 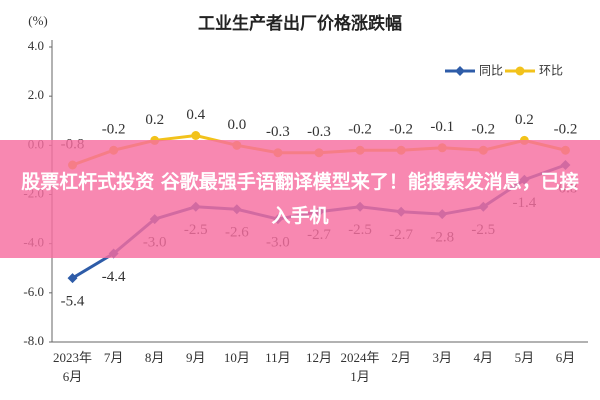 I want to click on x-tick-label: 2月, so click(x=401, y=357).